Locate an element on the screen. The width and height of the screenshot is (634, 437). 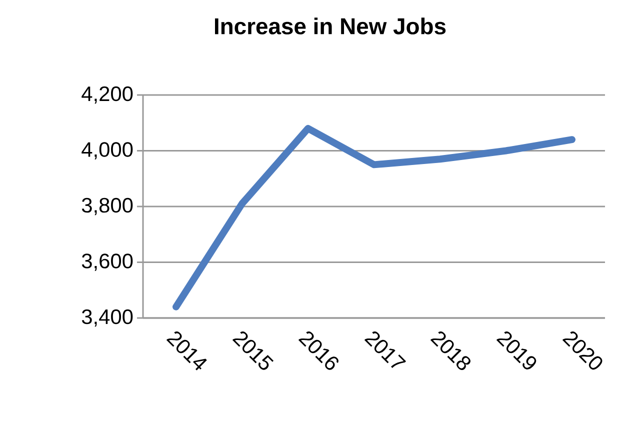
y-tick-label: 3,600 is located at coordinates (107, 262).